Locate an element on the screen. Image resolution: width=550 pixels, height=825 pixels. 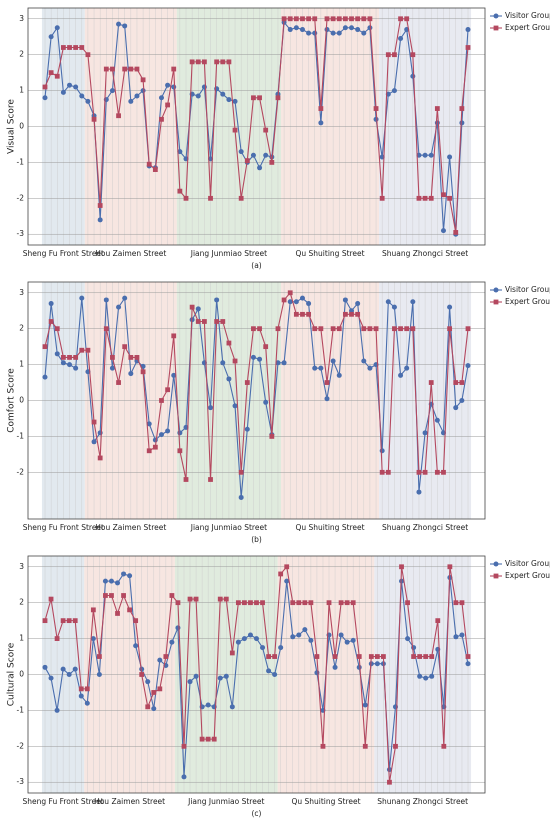
legend-label: Visitor Group is located at coordinates (527, 15).